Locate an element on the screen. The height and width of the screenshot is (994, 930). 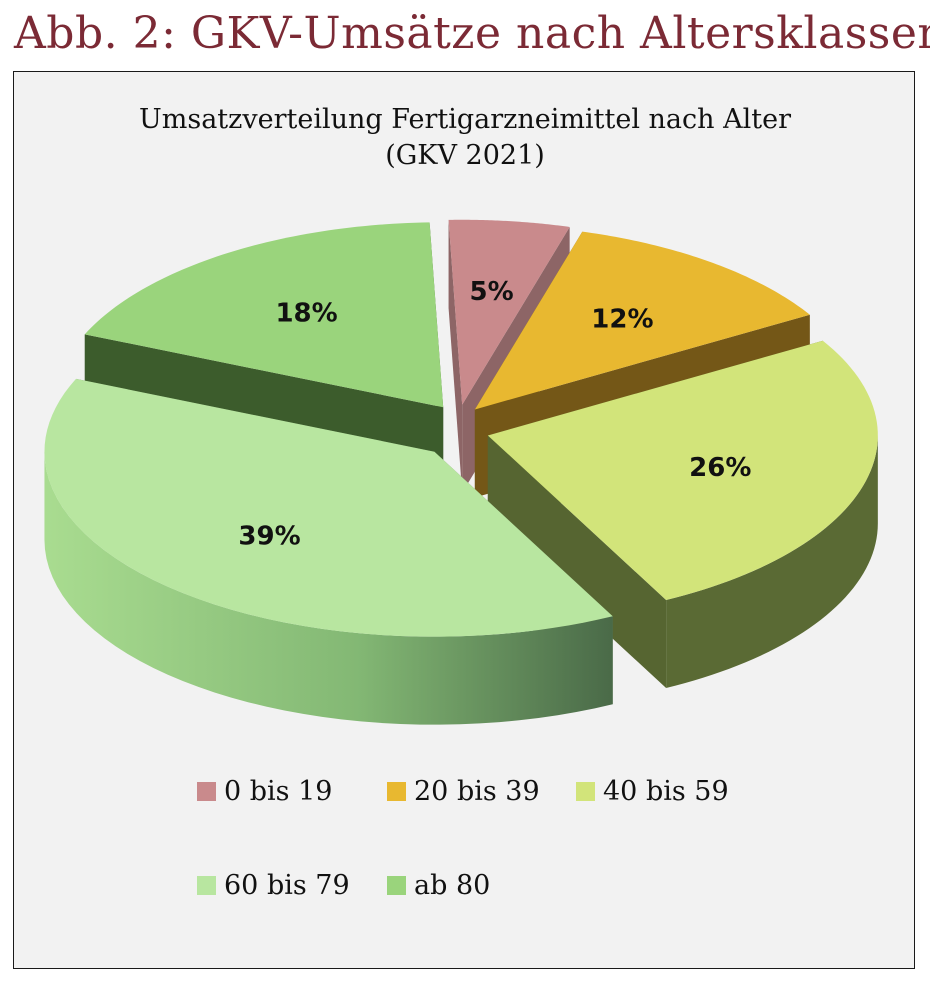
legend-entry: 0 bis 19 is located at coordinates (278, 791).